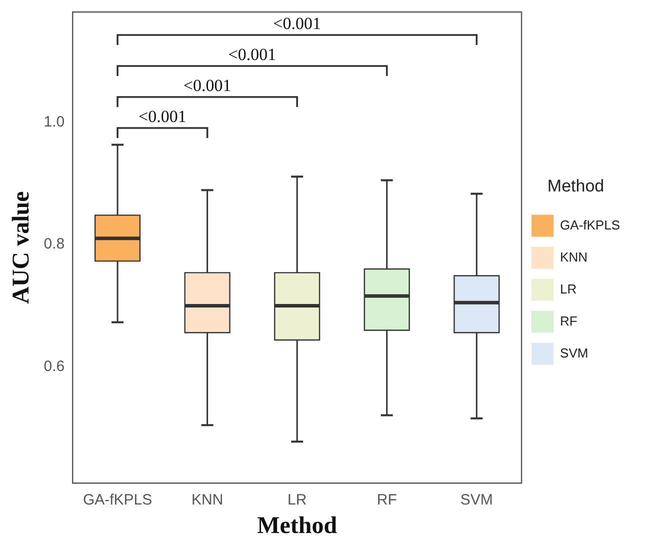  What do you see at coordinates (574, 352) in the screenshot?
I see `legend-label: SVM` at bounding box center [574, 352].